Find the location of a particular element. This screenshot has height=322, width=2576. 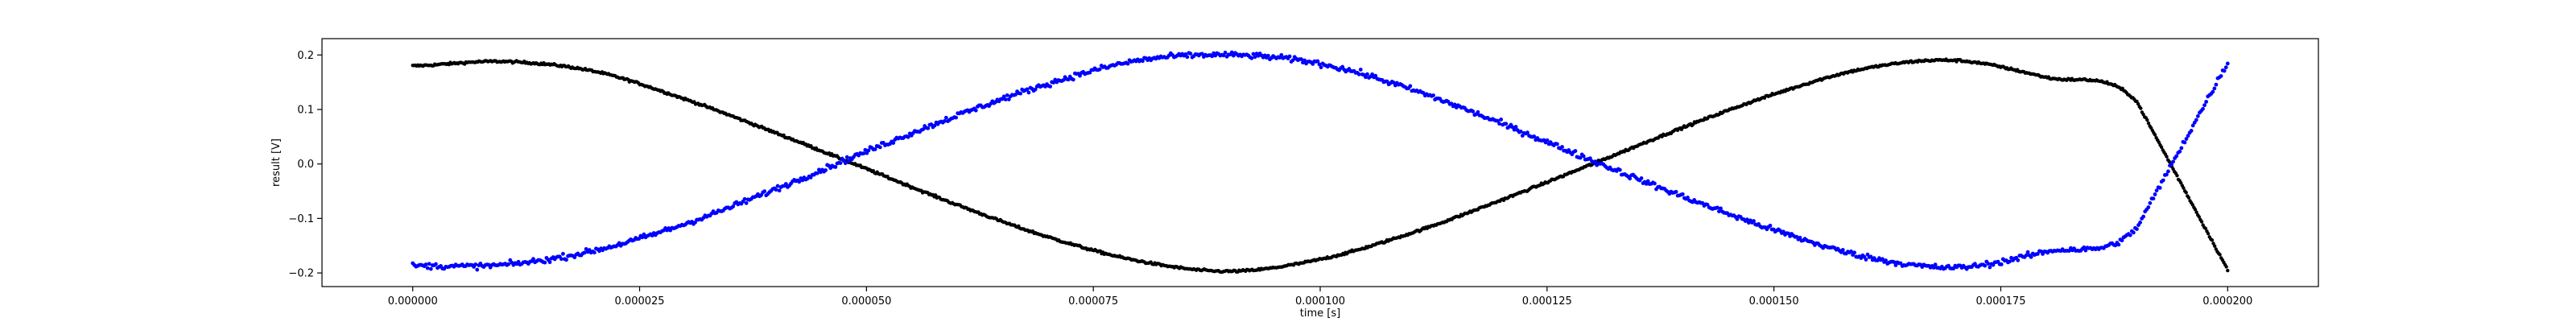

y-axis-ticks: −0.2 −0.1 0.0 0.1 0.2 is located at coordinates (305, 165).